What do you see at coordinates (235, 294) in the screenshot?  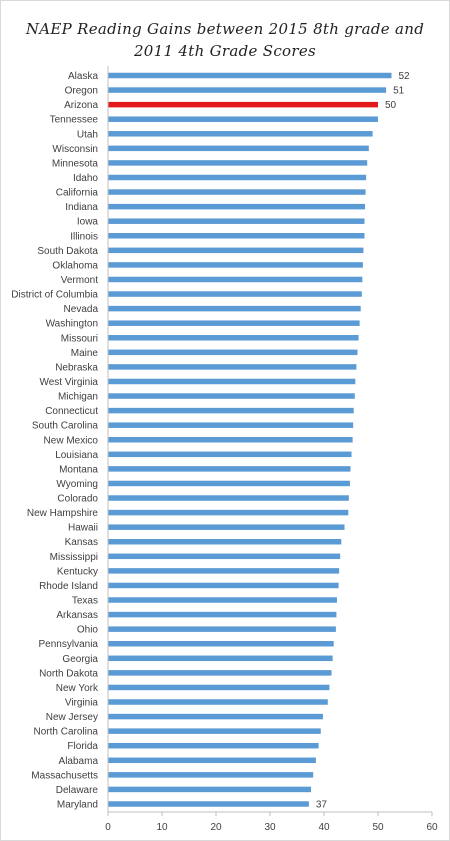 I see `bar-district-of-columbia` at bounding box center [235, 294].